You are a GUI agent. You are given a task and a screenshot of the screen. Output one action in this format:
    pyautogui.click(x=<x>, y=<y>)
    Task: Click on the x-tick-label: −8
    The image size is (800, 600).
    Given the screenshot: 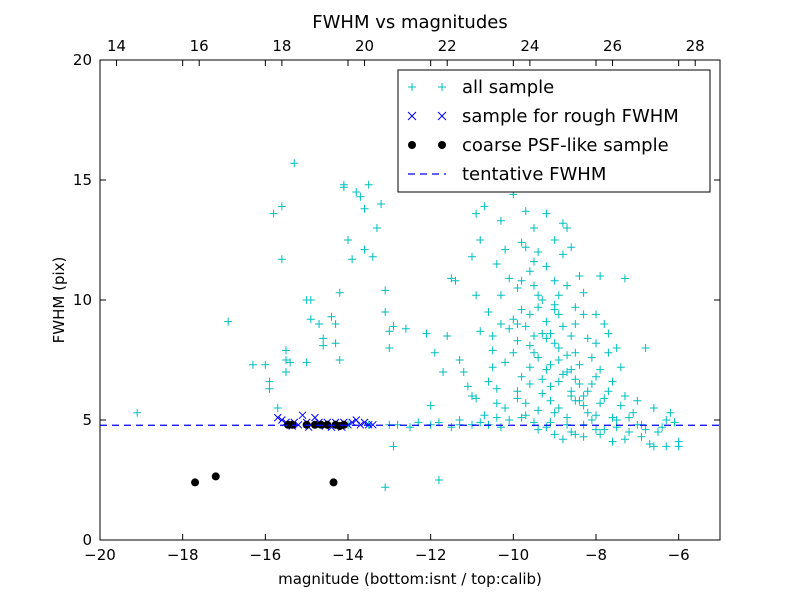 What is the action you would take?
    pyautogui.click(x=596, y=555)
    